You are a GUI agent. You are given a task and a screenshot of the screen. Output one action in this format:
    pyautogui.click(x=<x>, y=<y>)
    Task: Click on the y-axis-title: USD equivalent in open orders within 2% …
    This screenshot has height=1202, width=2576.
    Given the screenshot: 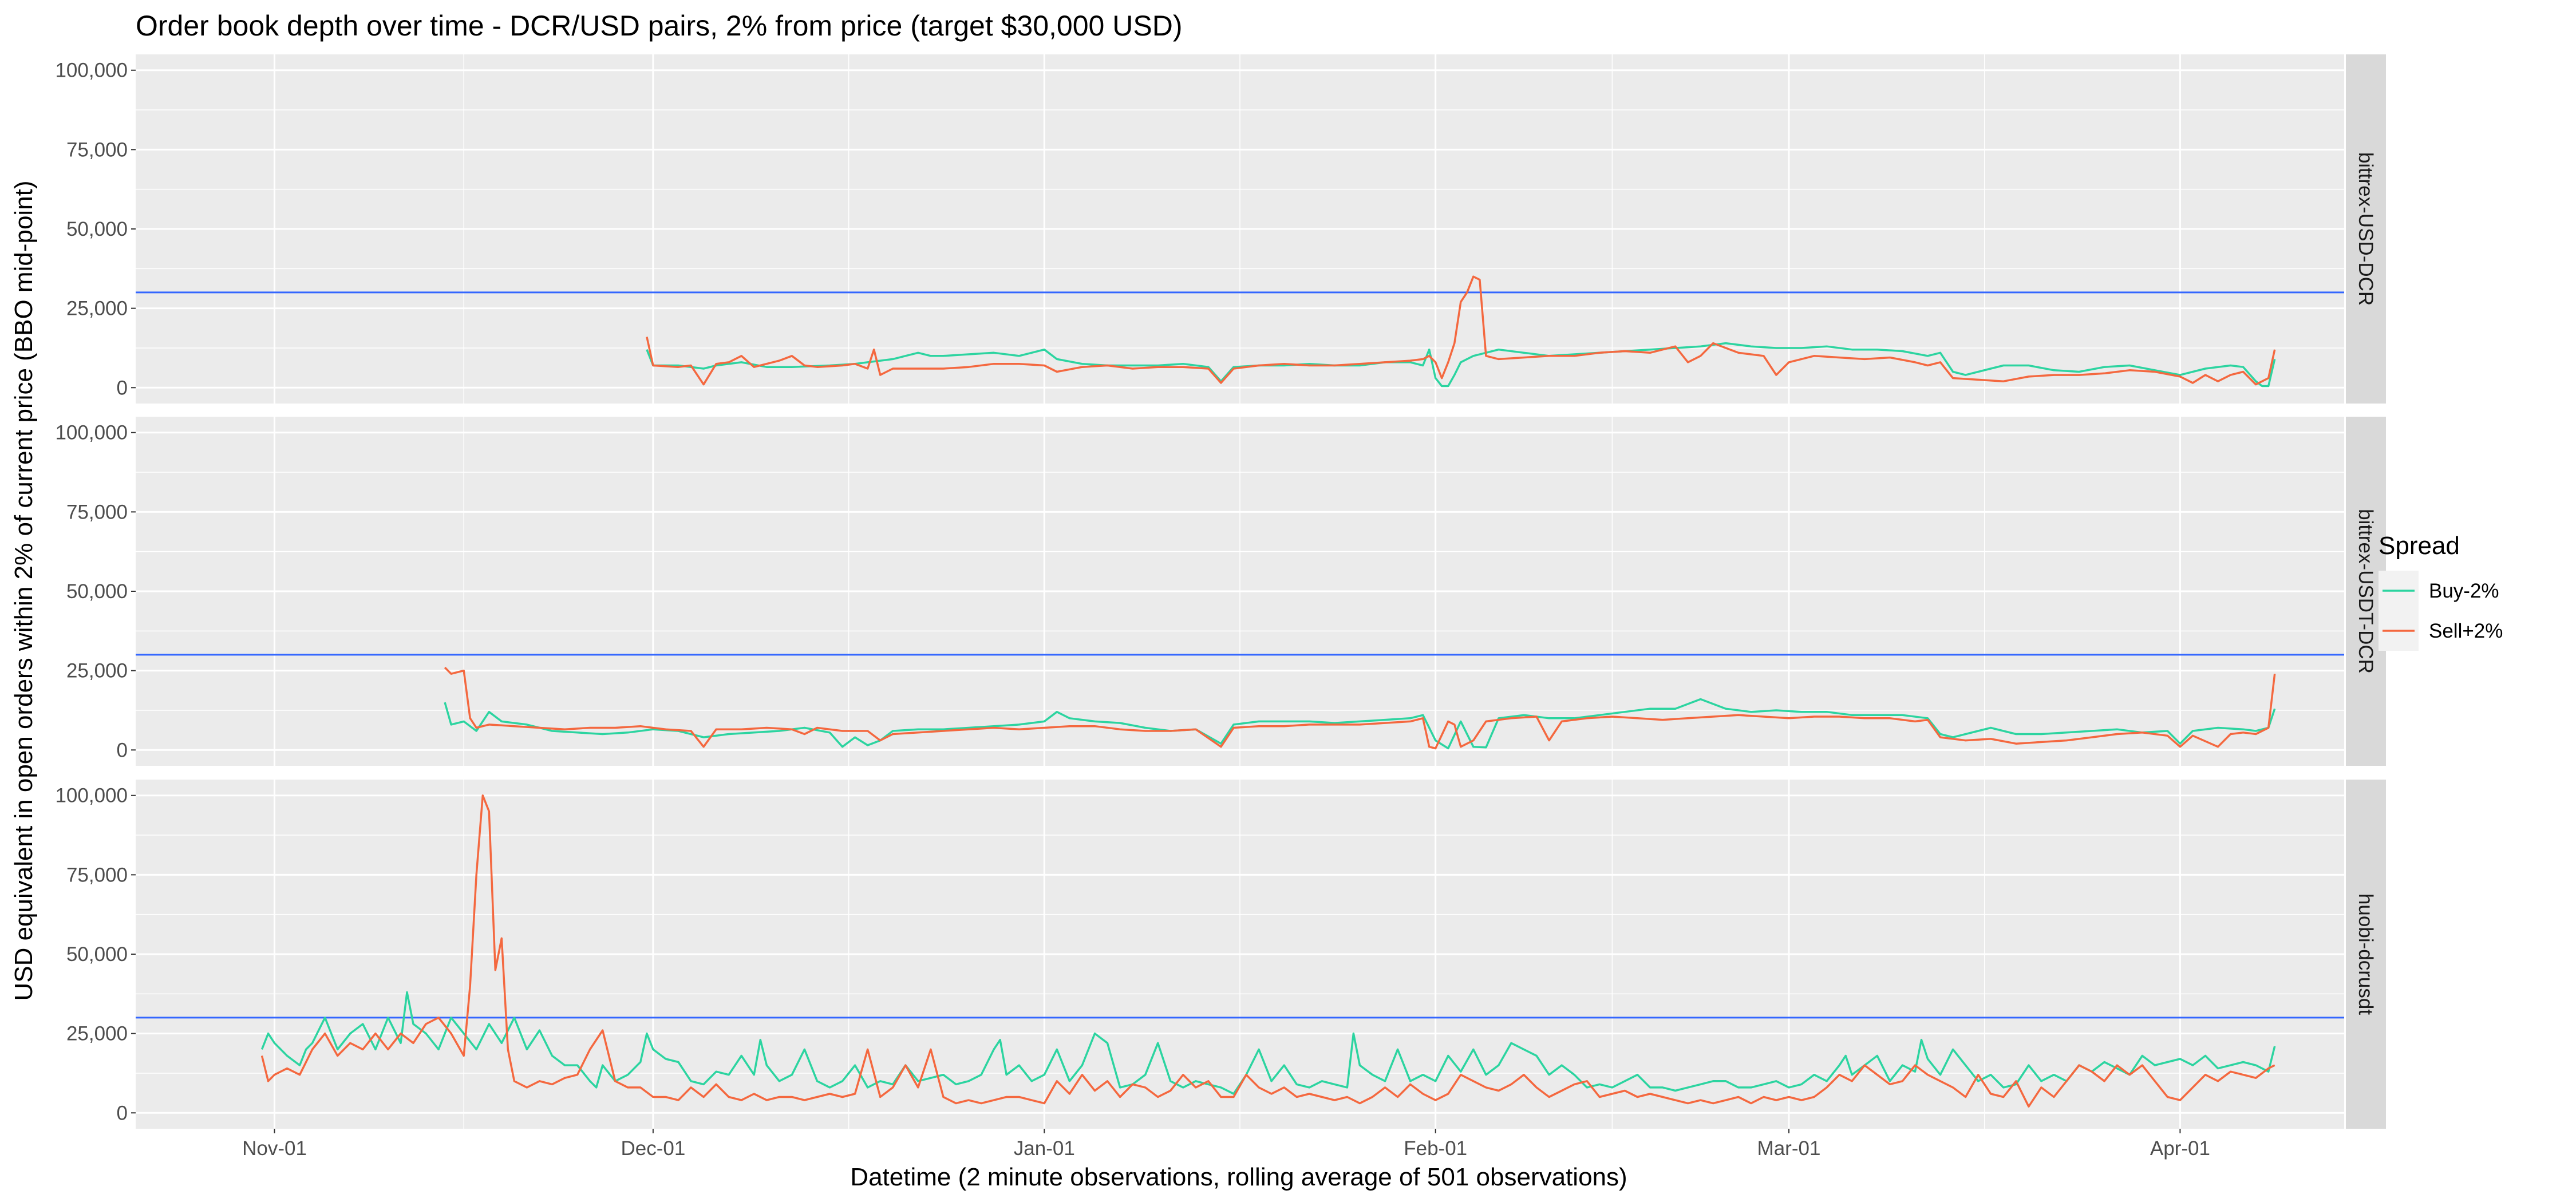 What is the action you would take?
    pyautogui.click(x=24, y=590)
    